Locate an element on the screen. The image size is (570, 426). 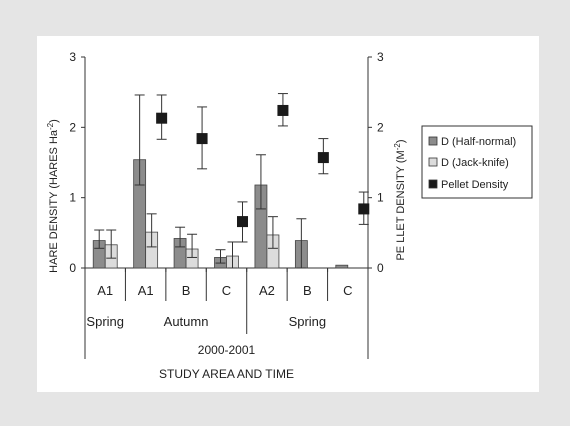
x-axis-title: STUDY AREA AND TIME is located at coordinates (226, 374).